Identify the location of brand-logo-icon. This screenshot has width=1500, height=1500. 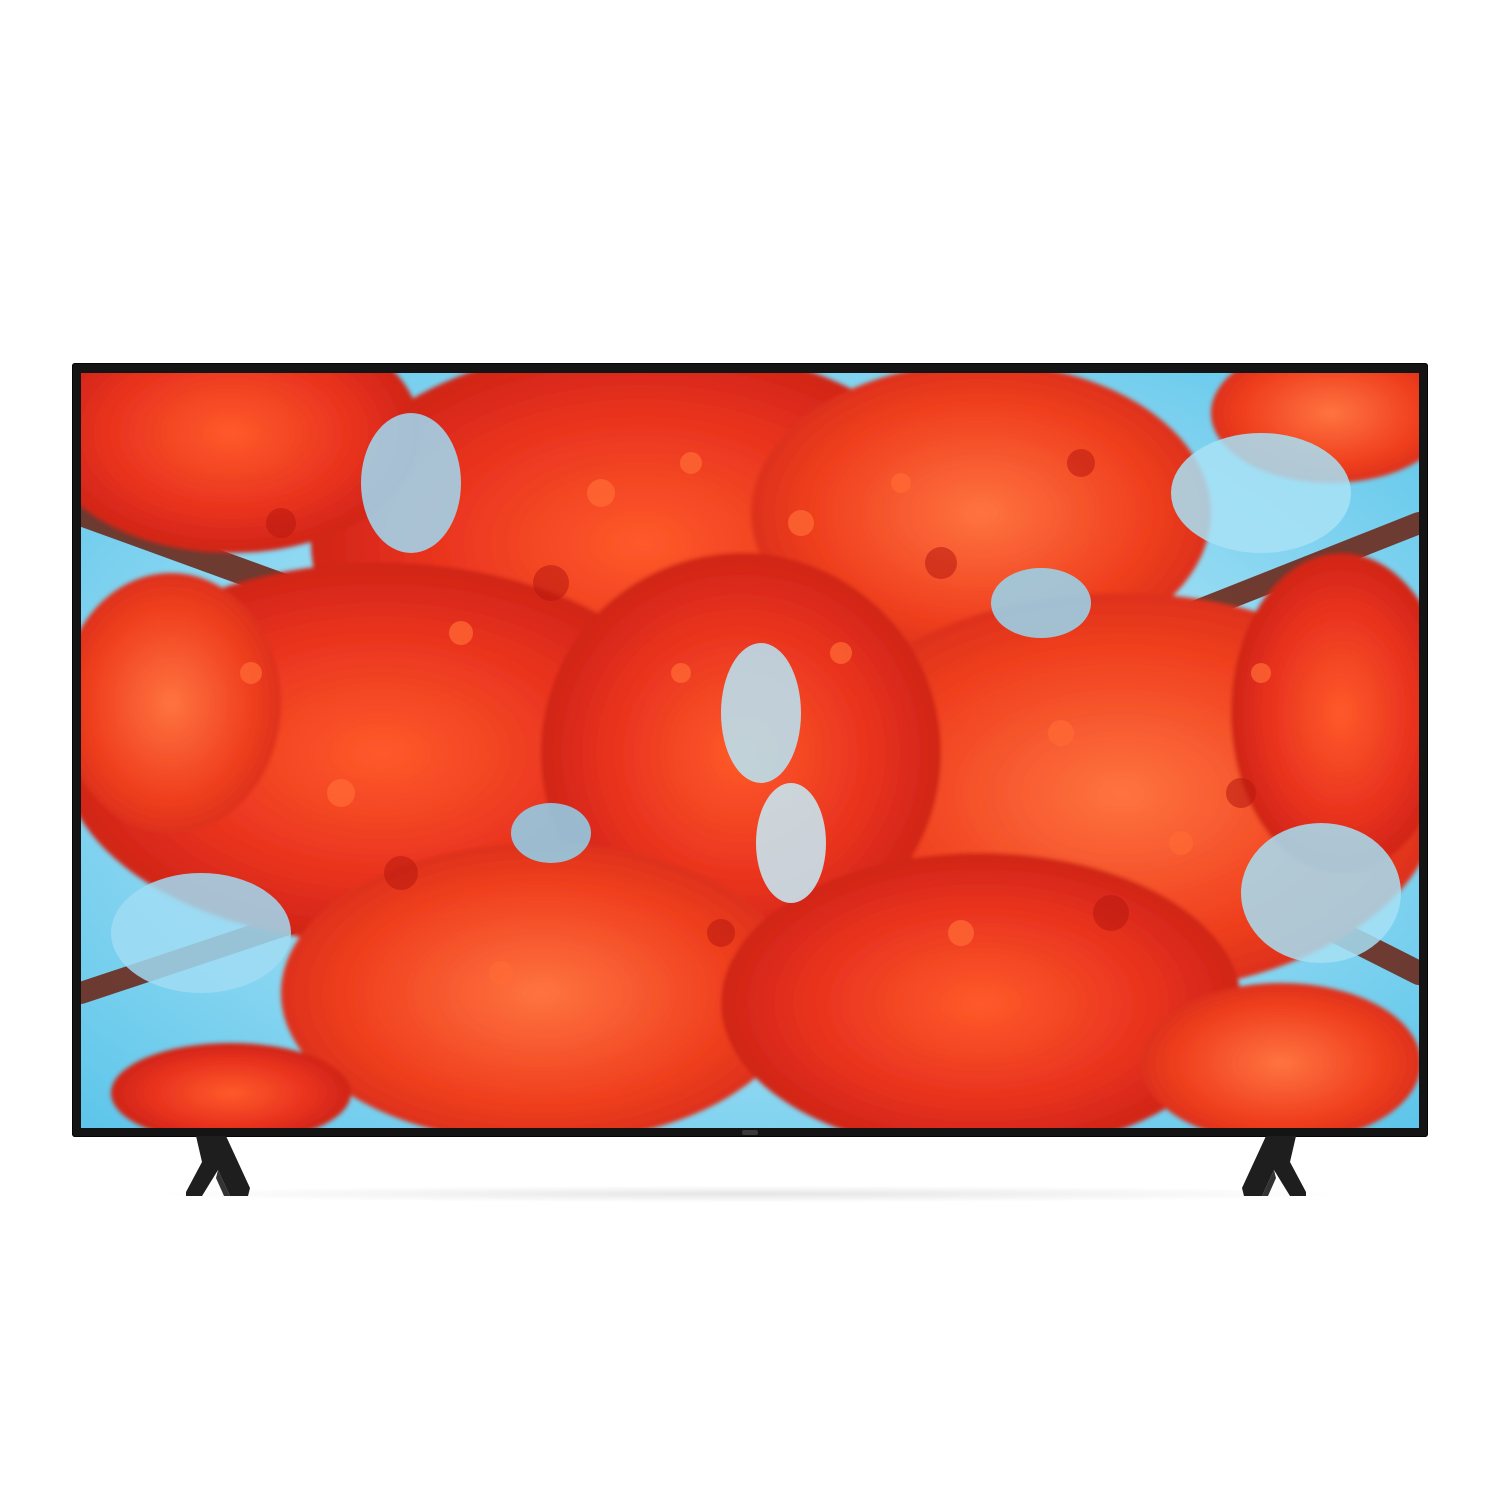
(750, 1132).